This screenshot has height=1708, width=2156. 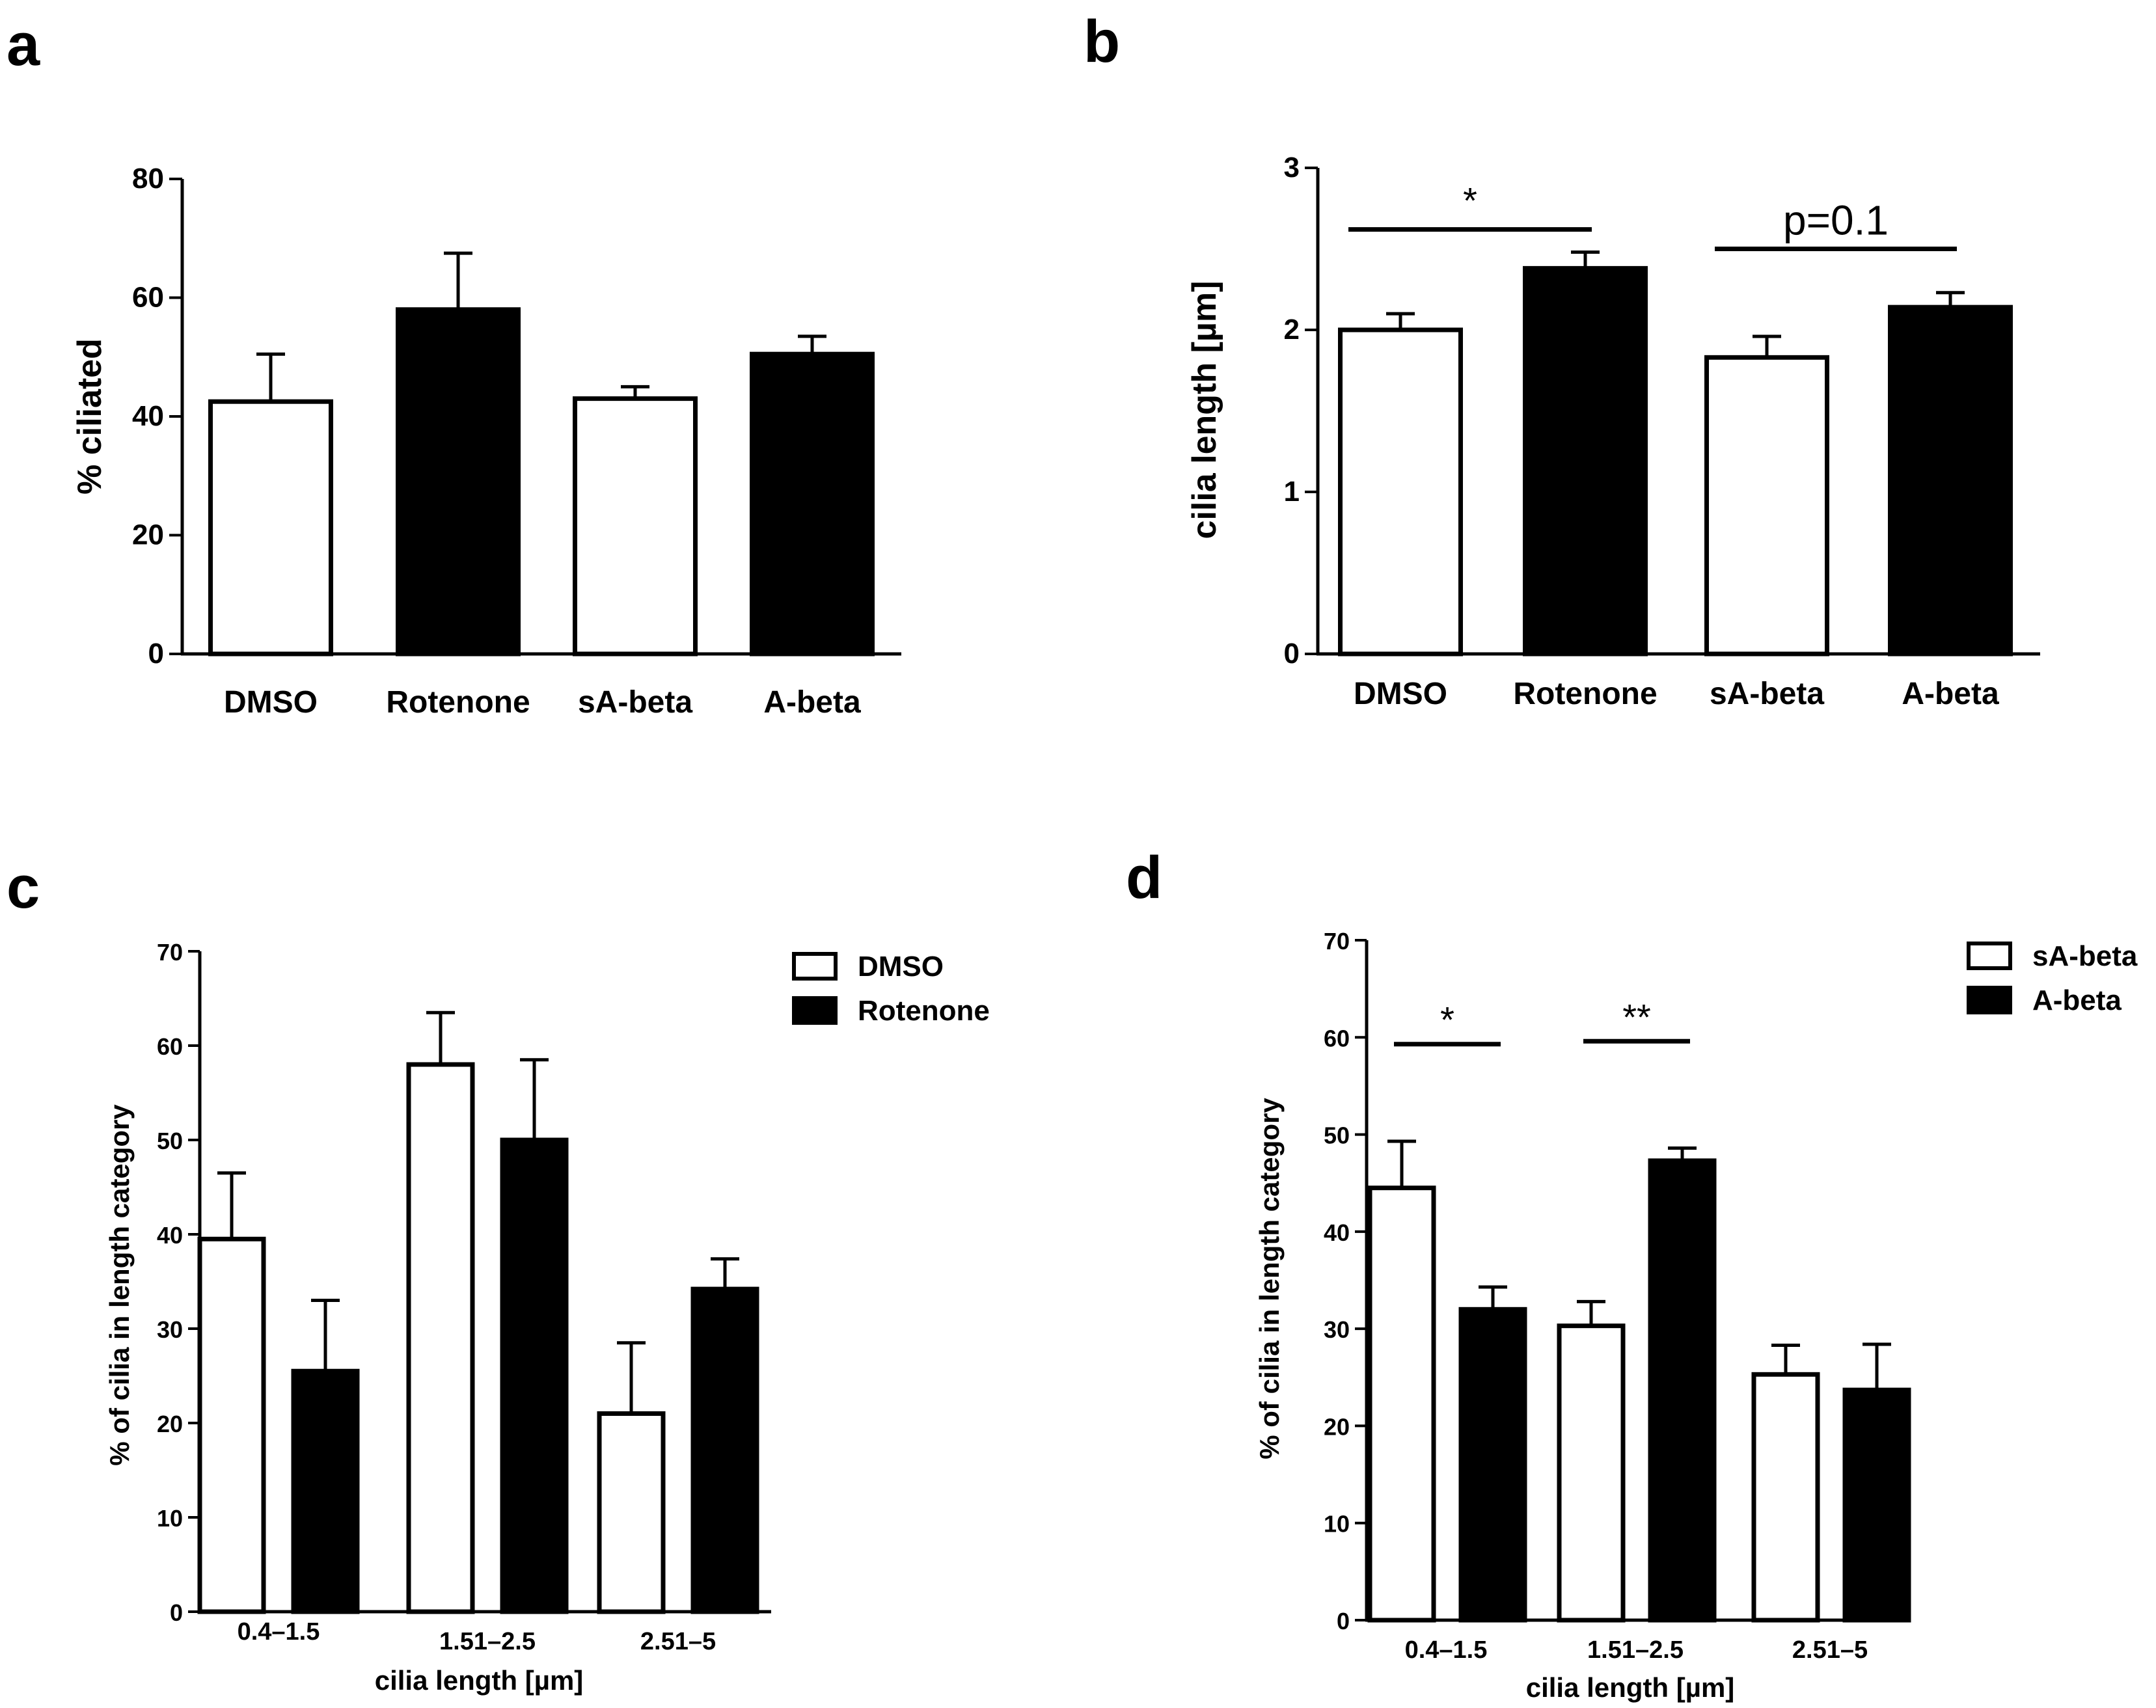 I want to click on legend-label: sA-beta, so click(x=2085, y=956).